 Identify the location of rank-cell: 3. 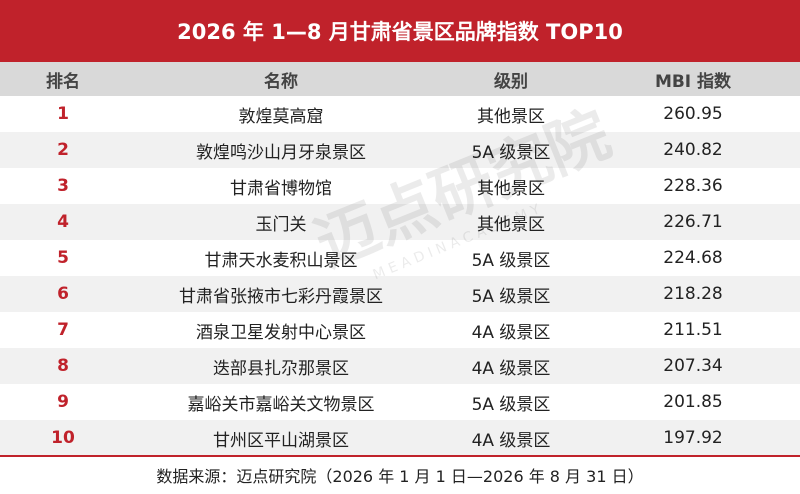
(63, 186).